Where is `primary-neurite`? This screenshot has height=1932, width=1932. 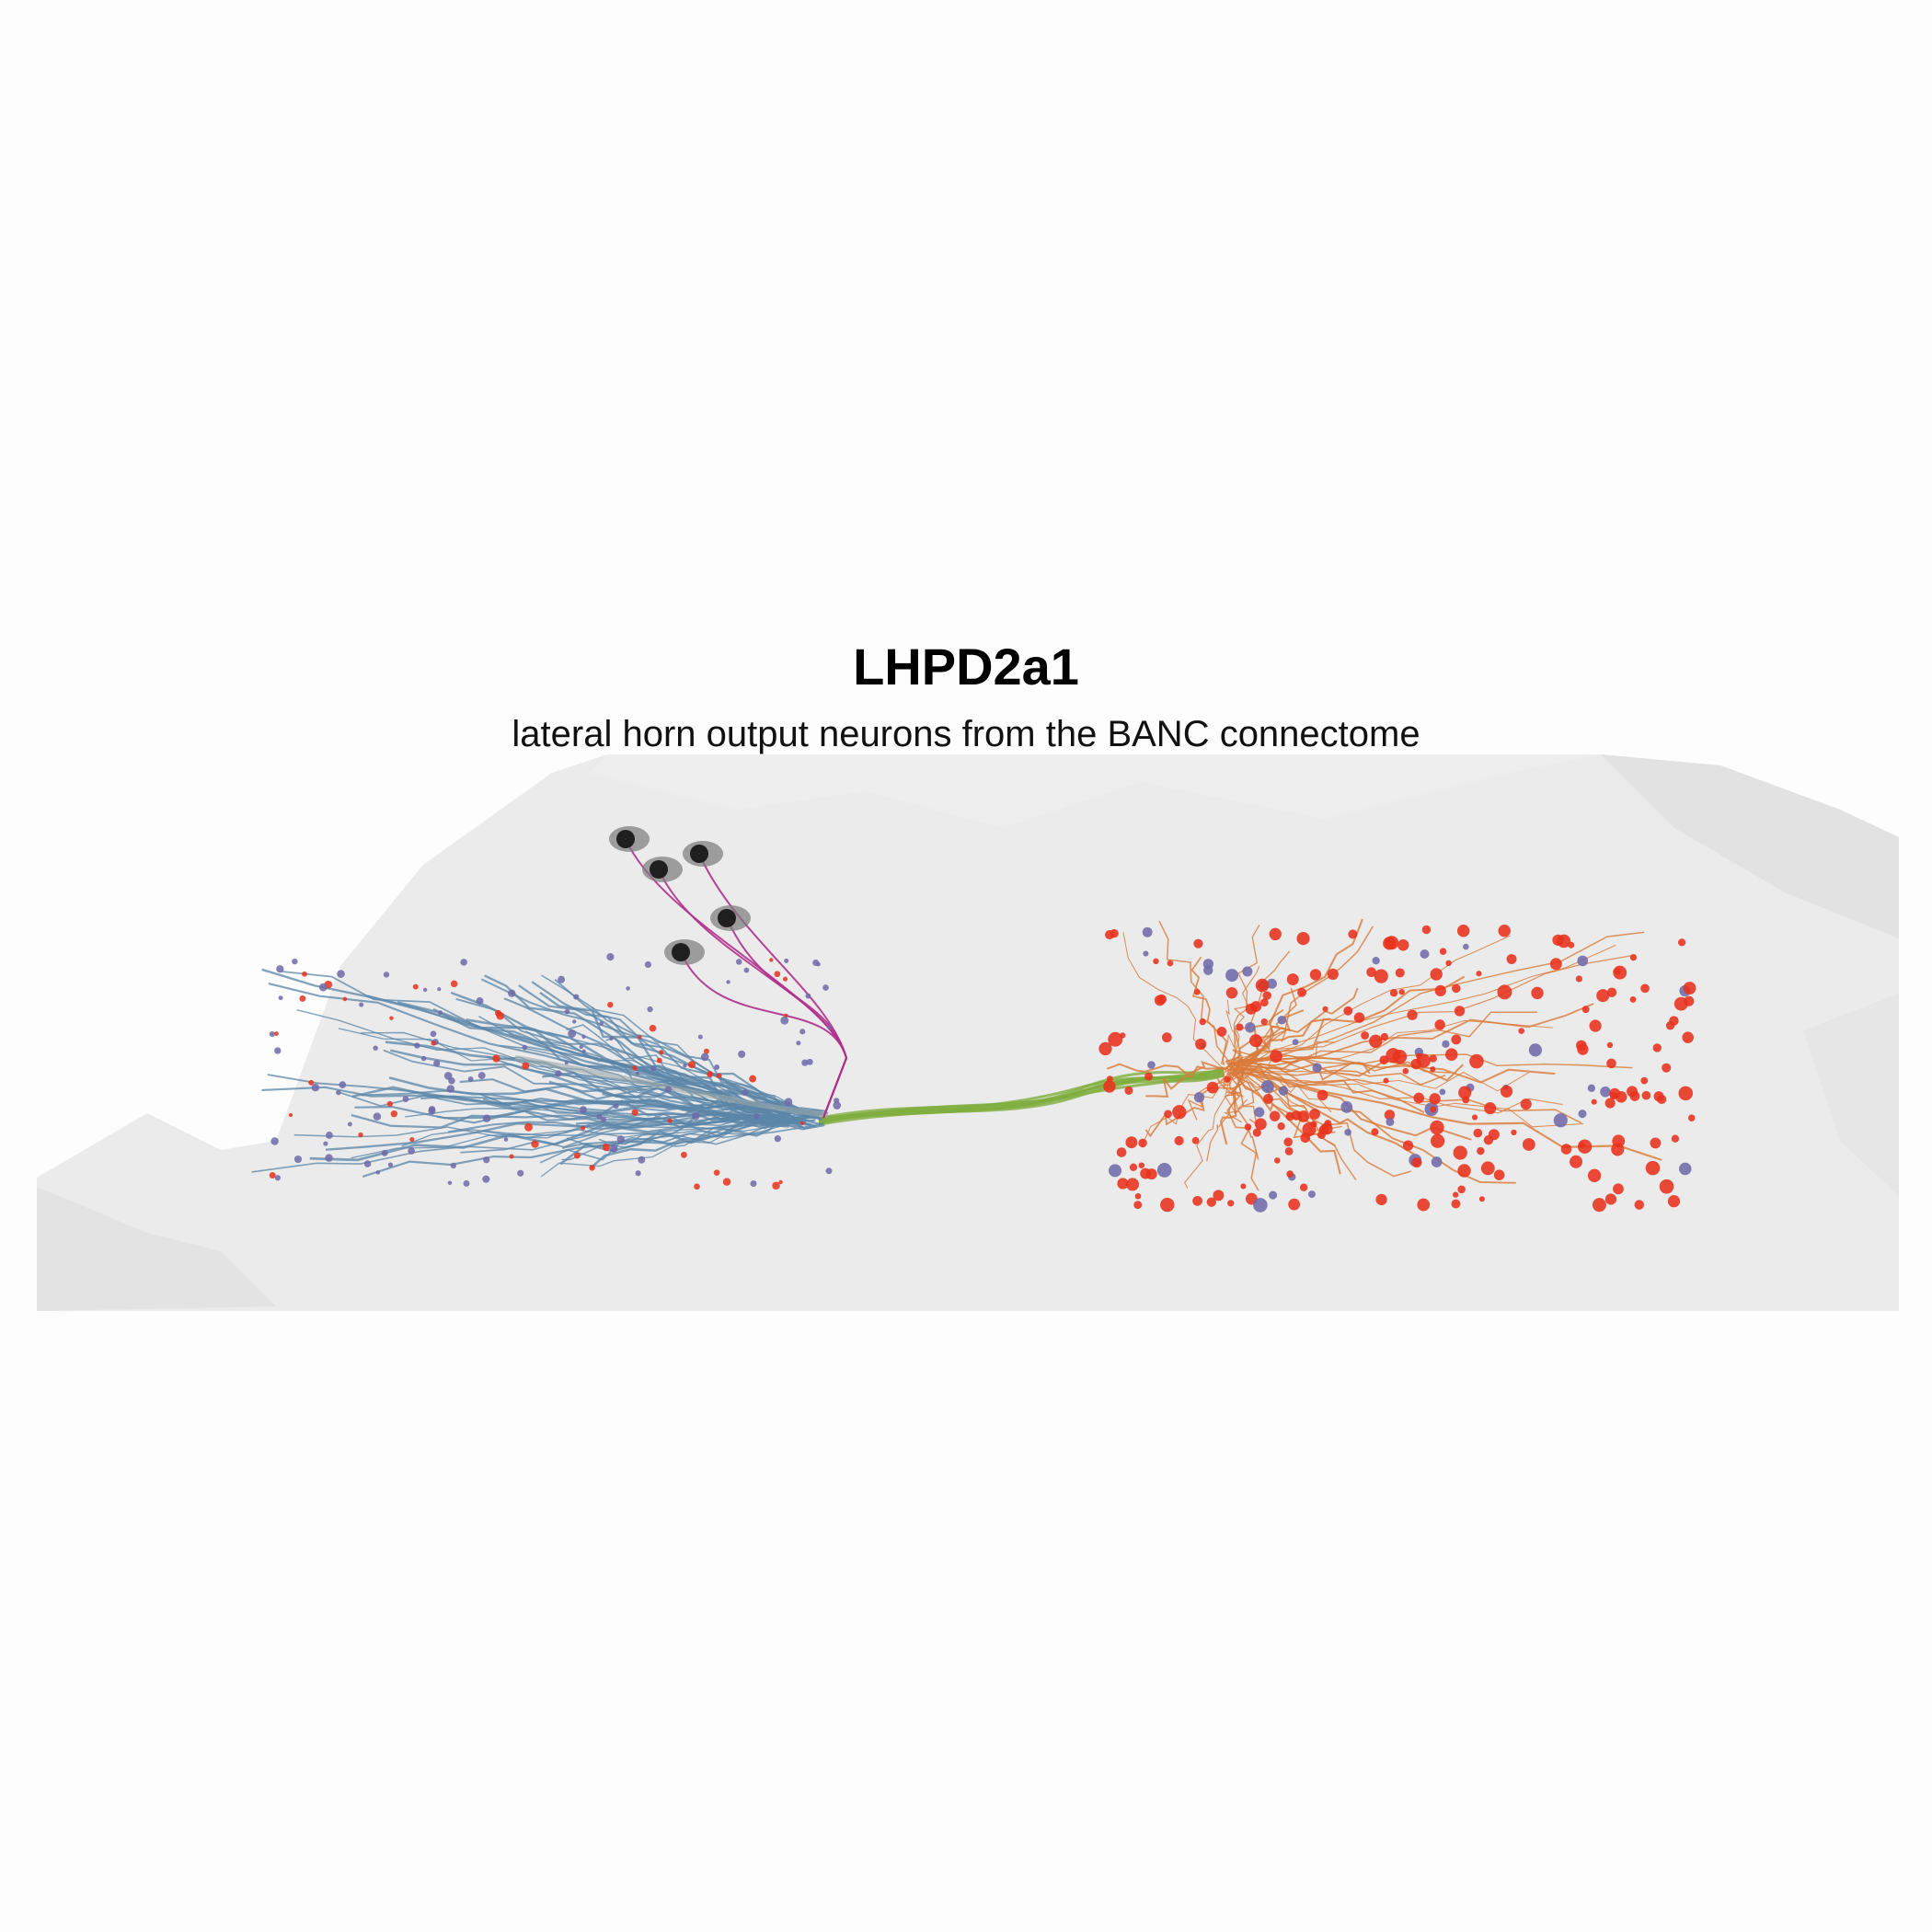
primary-neurite is located at coordinates (1021, 1093).